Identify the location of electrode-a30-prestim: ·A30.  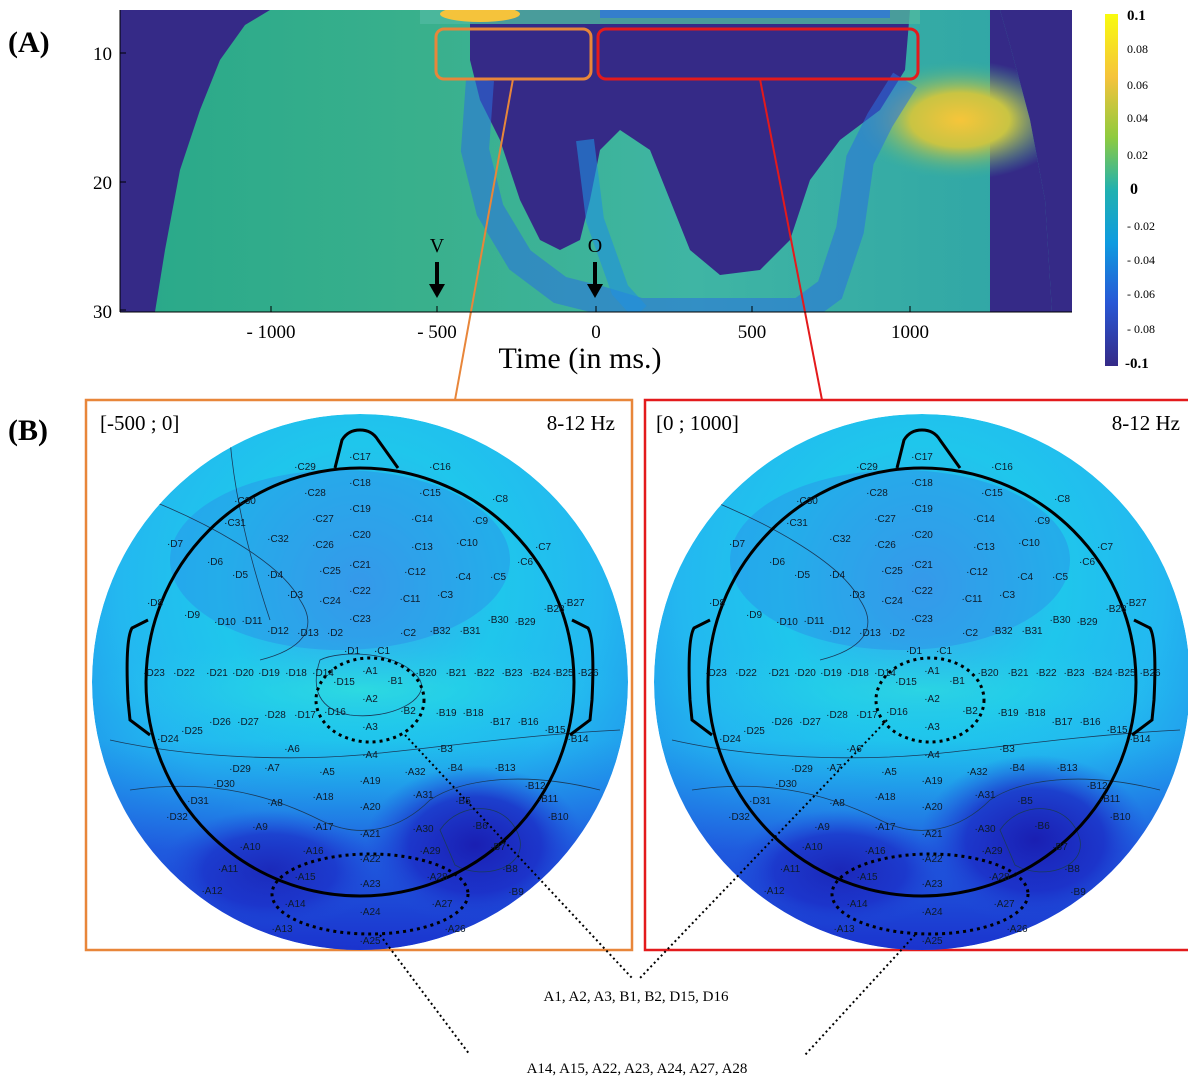
(423, 829).